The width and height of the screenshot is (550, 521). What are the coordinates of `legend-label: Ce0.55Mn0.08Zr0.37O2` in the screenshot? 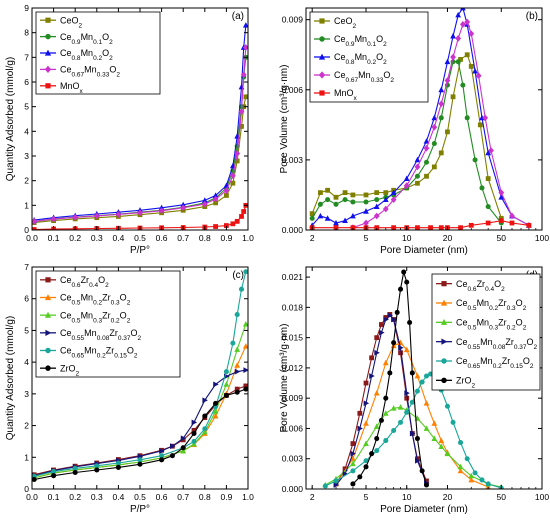 It's located at (497, 344).